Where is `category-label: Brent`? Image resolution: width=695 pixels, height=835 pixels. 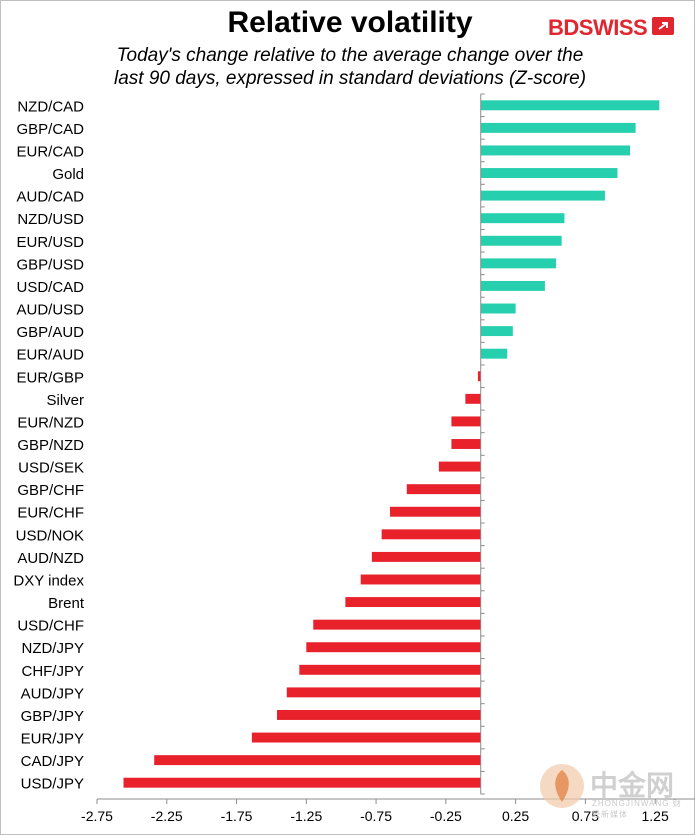
category-label: Brent is located at coordinates (66, 603).